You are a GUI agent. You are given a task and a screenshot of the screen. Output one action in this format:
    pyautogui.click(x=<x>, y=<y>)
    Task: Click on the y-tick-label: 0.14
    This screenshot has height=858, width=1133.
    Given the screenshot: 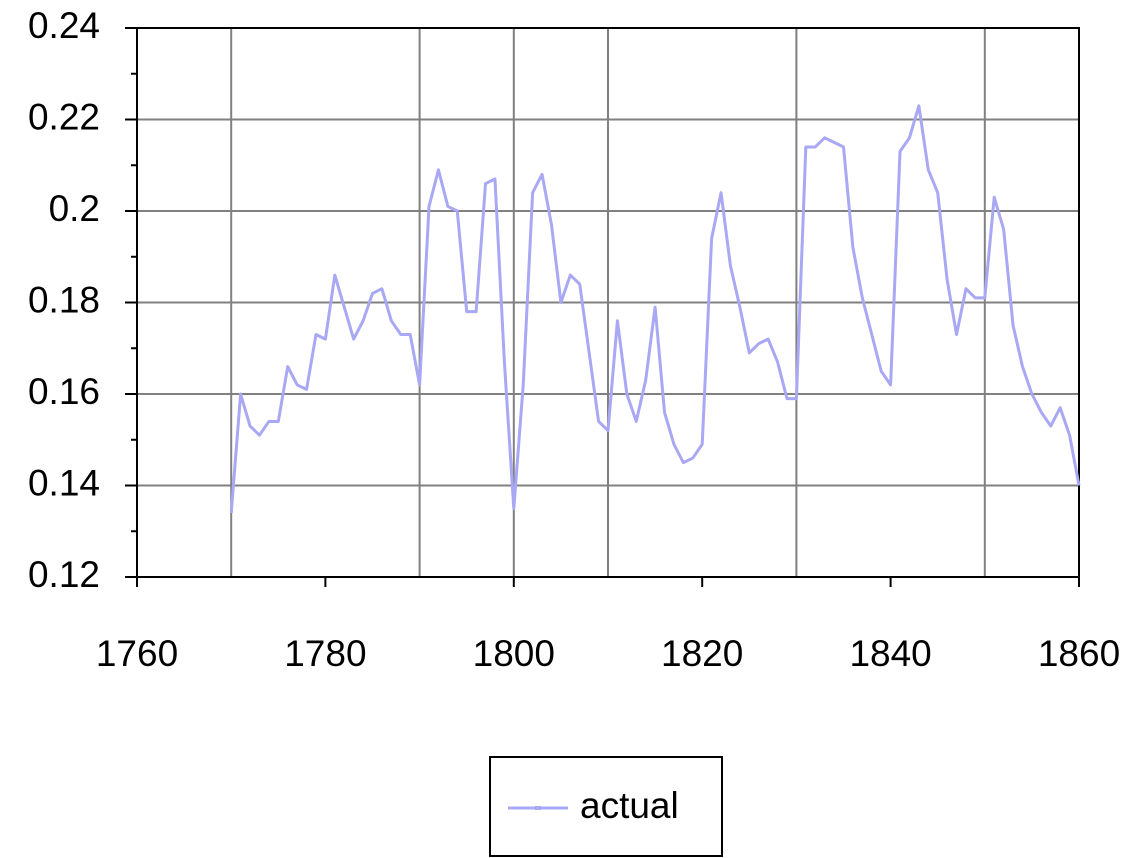 What is the action you would take?
    pyautogui.click(x=64, y=482)
    